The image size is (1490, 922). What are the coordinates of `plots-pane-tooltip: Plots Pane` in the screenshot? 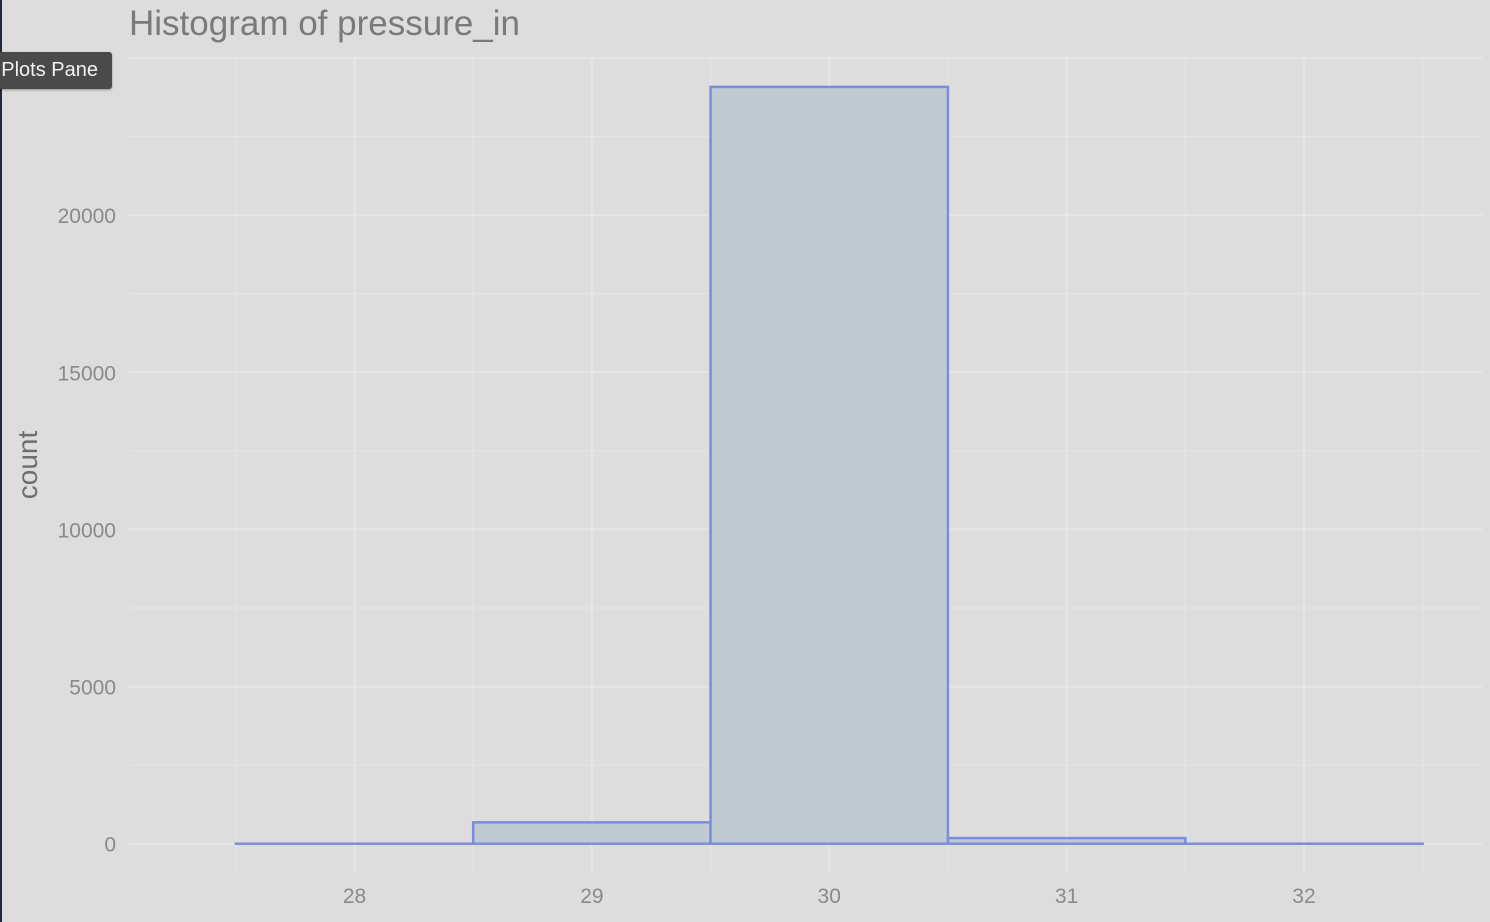 It's located at (56, 70).